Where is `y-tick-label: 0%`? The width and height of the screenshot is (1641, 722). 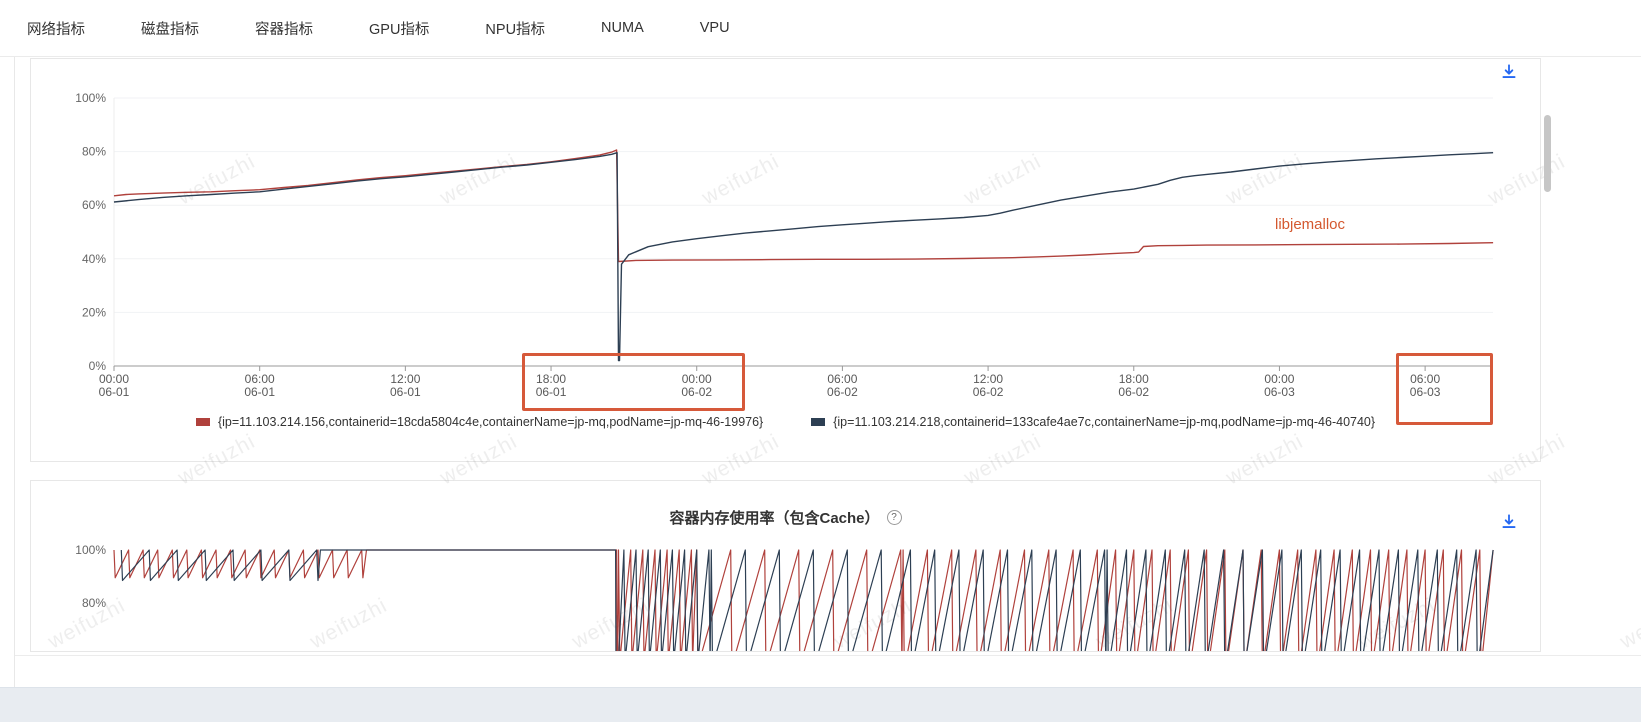 y-tick-label: 0% is located at coordinates (98, 366).